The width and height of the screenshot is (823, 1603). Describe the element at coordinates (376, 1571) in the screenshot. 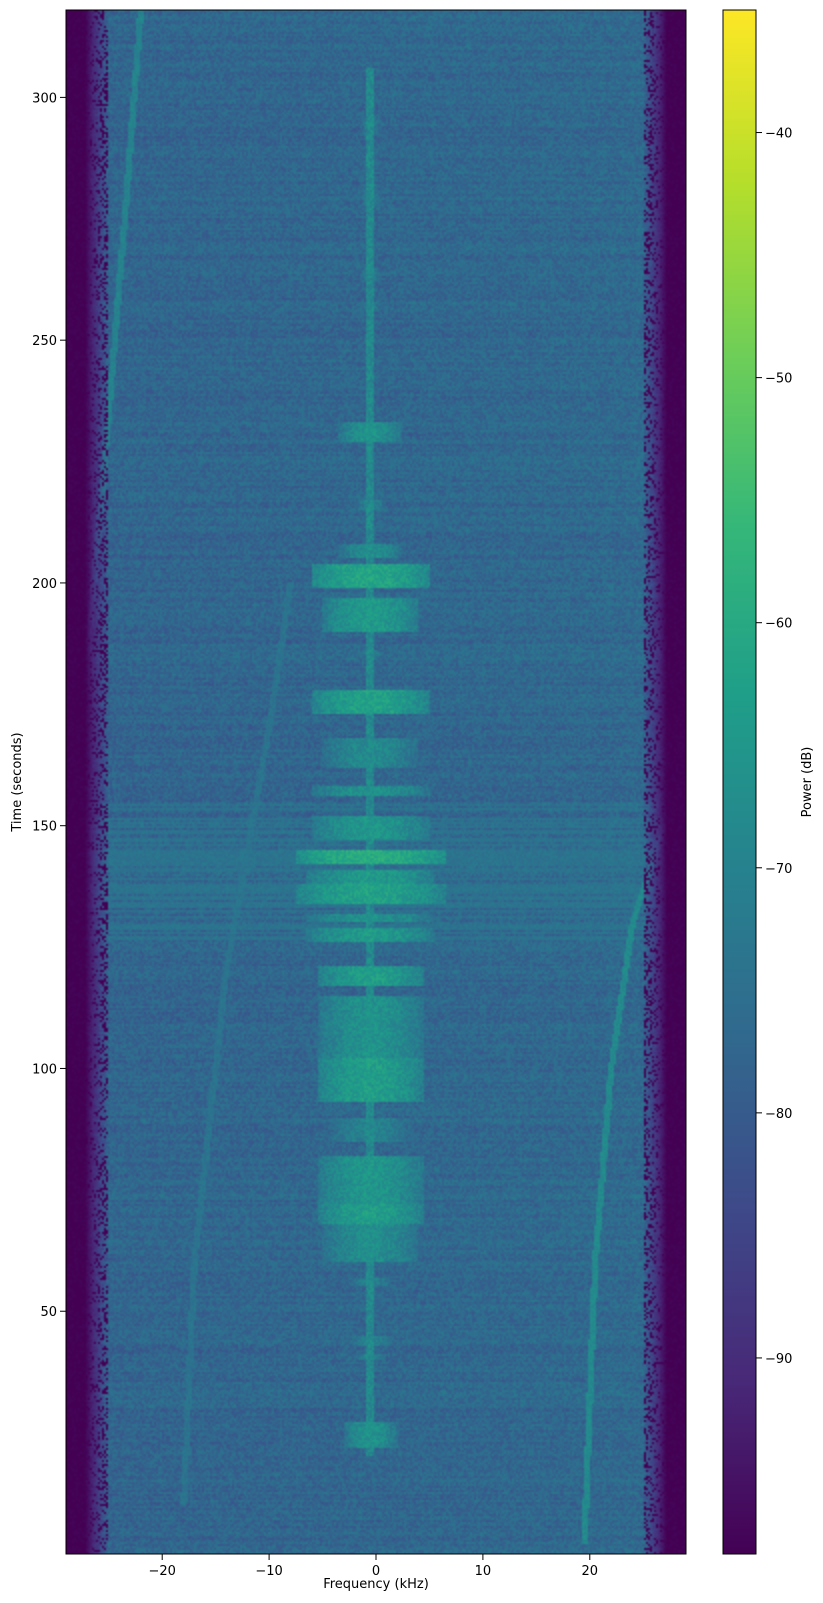

I see `x-tick-label: 0` at that location.